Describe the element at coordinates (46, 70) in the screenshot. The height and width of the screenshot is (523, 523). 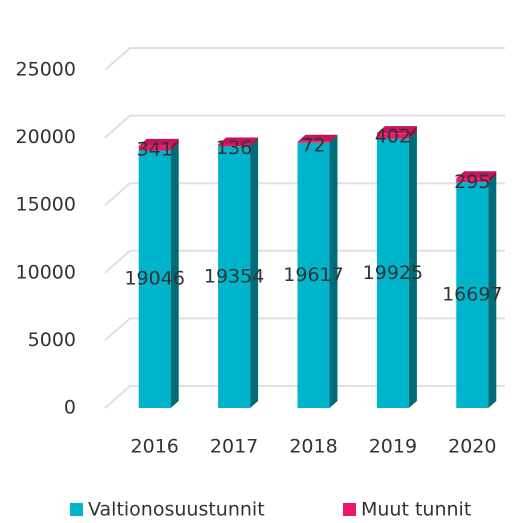
I see `y-tick-label: 25000` at that location.